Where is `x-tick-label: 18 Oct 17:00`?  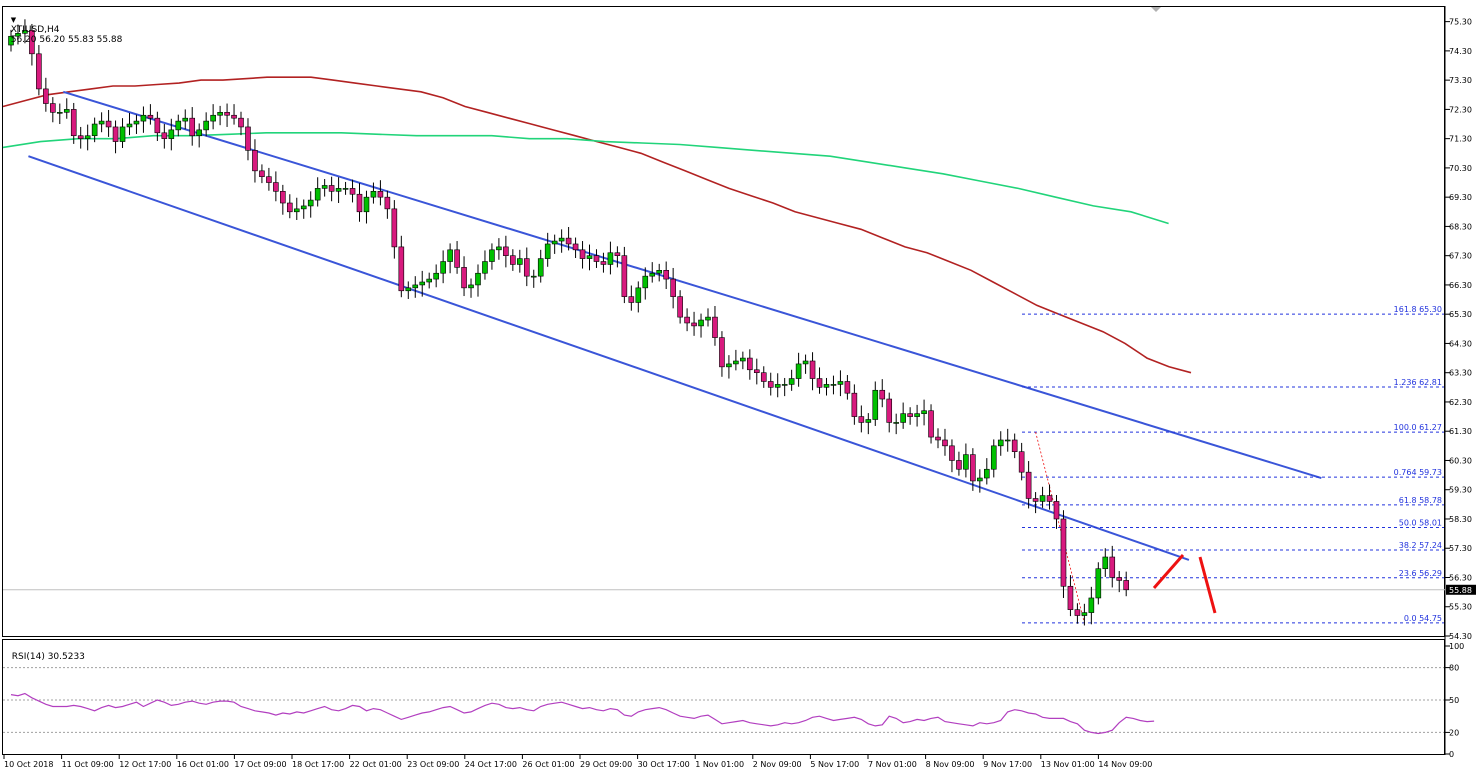
x-tick-label: 18 Oct 17:00 is located at coordinates (318, 764).